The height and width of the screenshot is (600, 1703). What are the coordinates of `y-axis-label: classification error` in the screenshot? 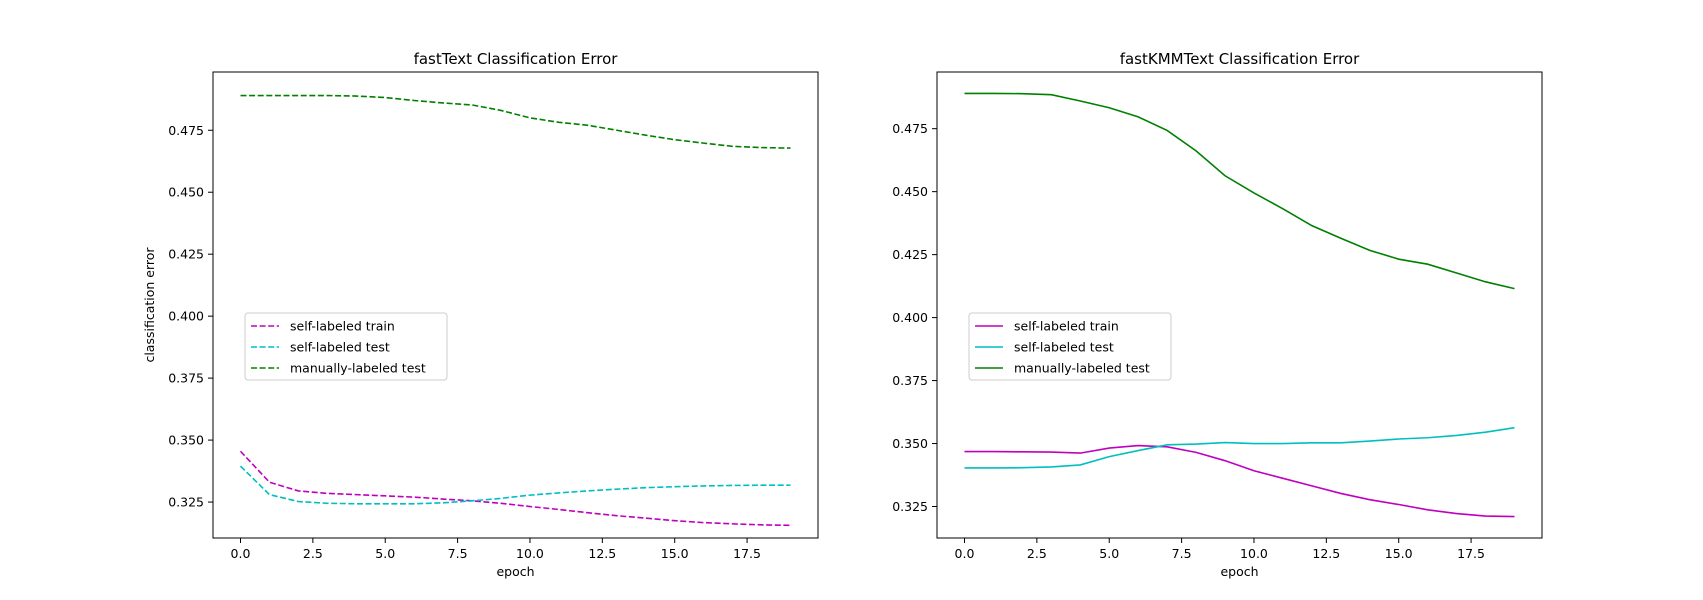 It's located at (149, 305).